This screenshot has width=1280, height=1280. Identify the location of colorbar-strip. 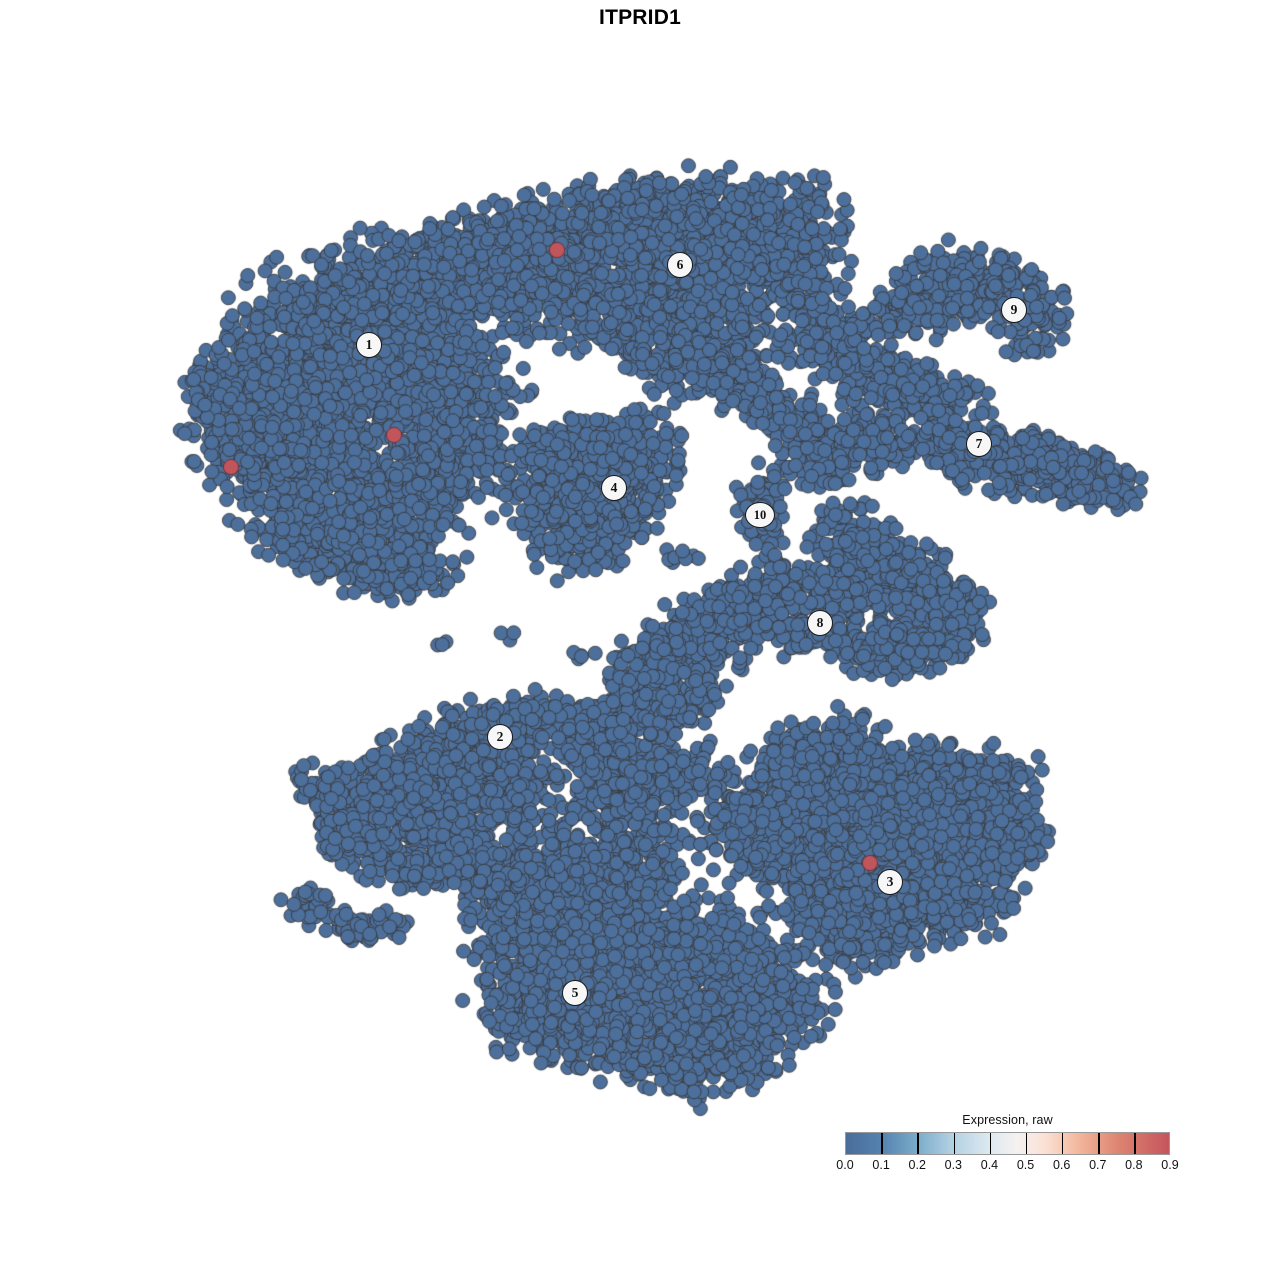
(1007, 1143).